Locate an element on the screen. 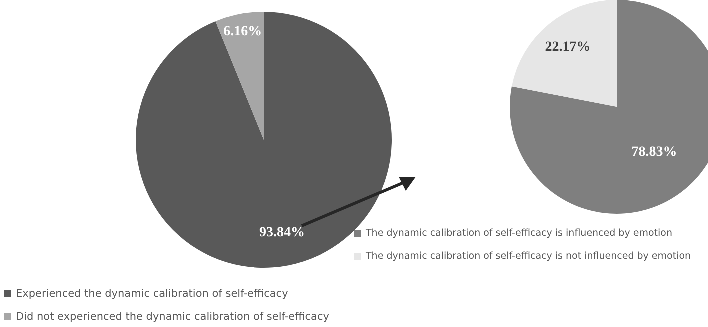 This screenshot has width=708, height=327. data-label: 22.17% is located at coordinates (568, 48).